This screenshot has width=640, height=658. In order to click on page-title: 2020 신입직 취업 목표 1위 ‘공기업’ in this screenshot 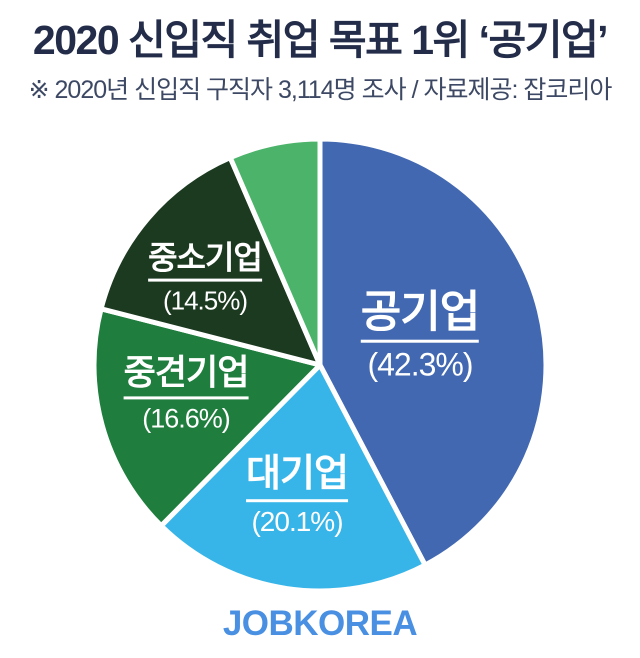, I will do `click(320, 40)`.